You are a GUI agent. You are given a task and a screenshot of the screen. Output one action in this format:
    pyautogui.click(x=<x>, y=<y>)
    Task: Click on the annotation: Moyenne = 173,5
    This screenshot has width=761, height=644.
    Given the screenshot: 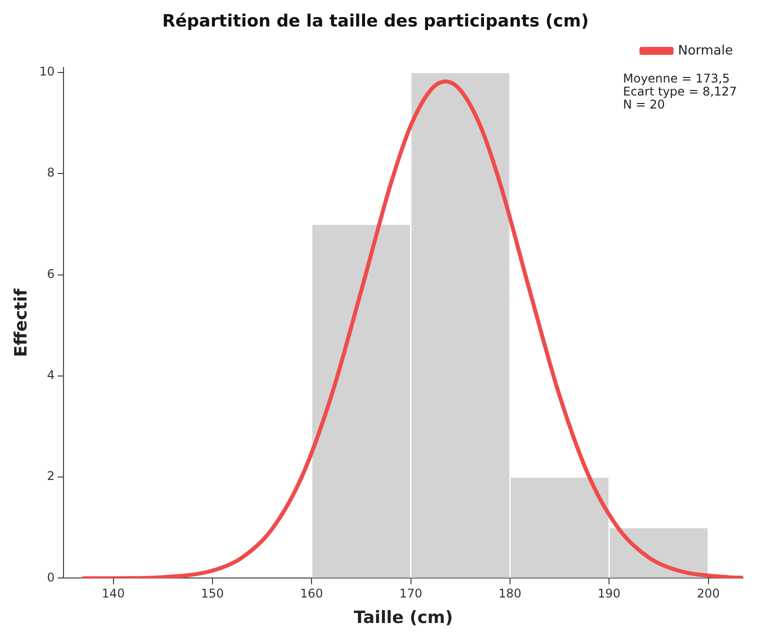 What is the action you would take?
    pyautogui.click(x=676, y=79)
    